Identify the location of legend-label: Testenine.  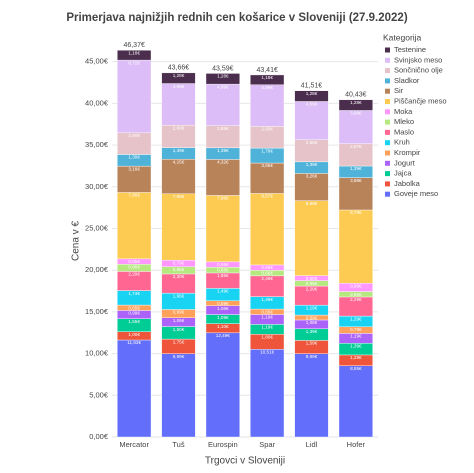
(410, 49).